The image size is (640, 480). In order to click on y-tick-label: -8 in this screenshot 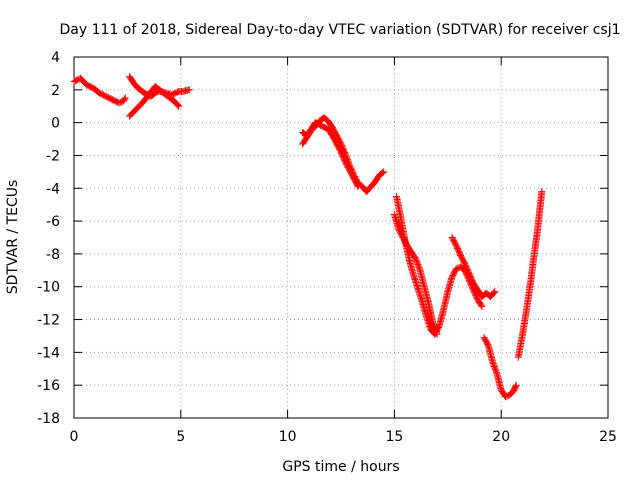, I will do `click(53, 255)`.